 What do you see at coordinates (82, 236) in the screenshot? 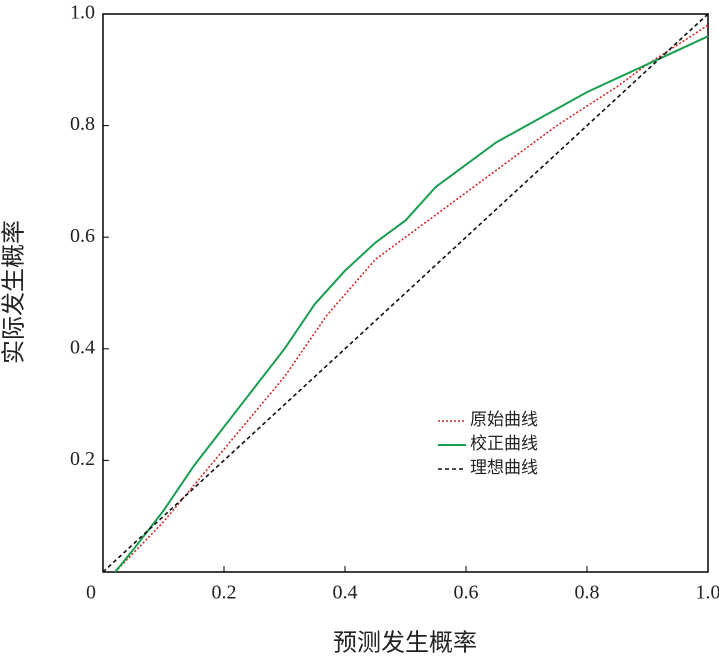
I see `y-tick-label: 0.6` at bounding box center [82, 236].